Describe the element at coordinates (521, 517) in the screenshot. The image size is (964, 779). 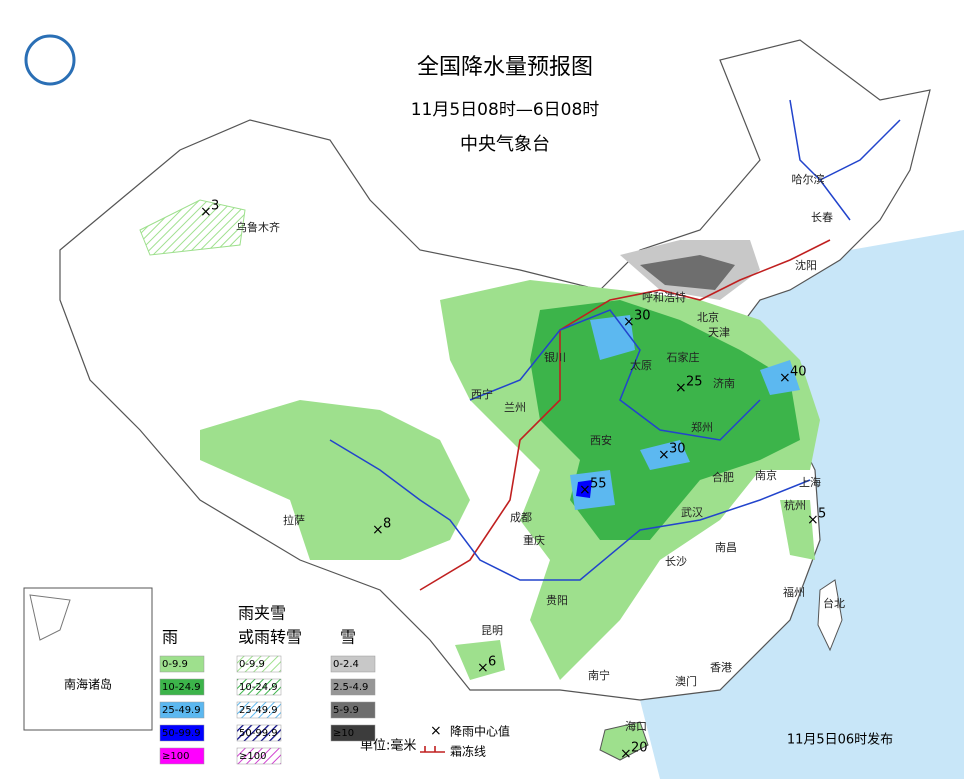
I see `city-label: 成都` at that location.